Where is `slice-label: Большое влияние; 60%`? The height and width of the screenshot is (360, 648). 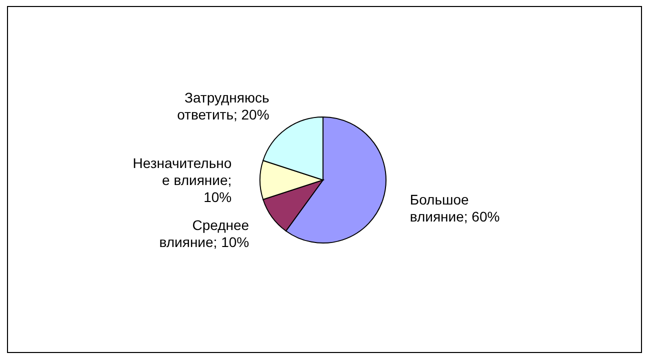 slice-label: Большое влияние; 60% is located at coordinates (455, 208).